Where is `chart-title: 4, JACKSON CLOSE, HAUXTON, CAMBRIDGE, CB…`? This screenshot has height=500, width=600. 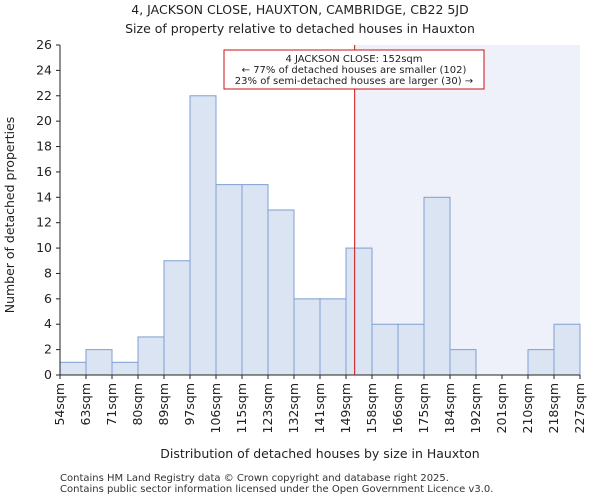 chart-title: 4, JACKSON CLOSE, HAUXTON, CAMBRIDGE, CB… is located at coordinates (300, 9).